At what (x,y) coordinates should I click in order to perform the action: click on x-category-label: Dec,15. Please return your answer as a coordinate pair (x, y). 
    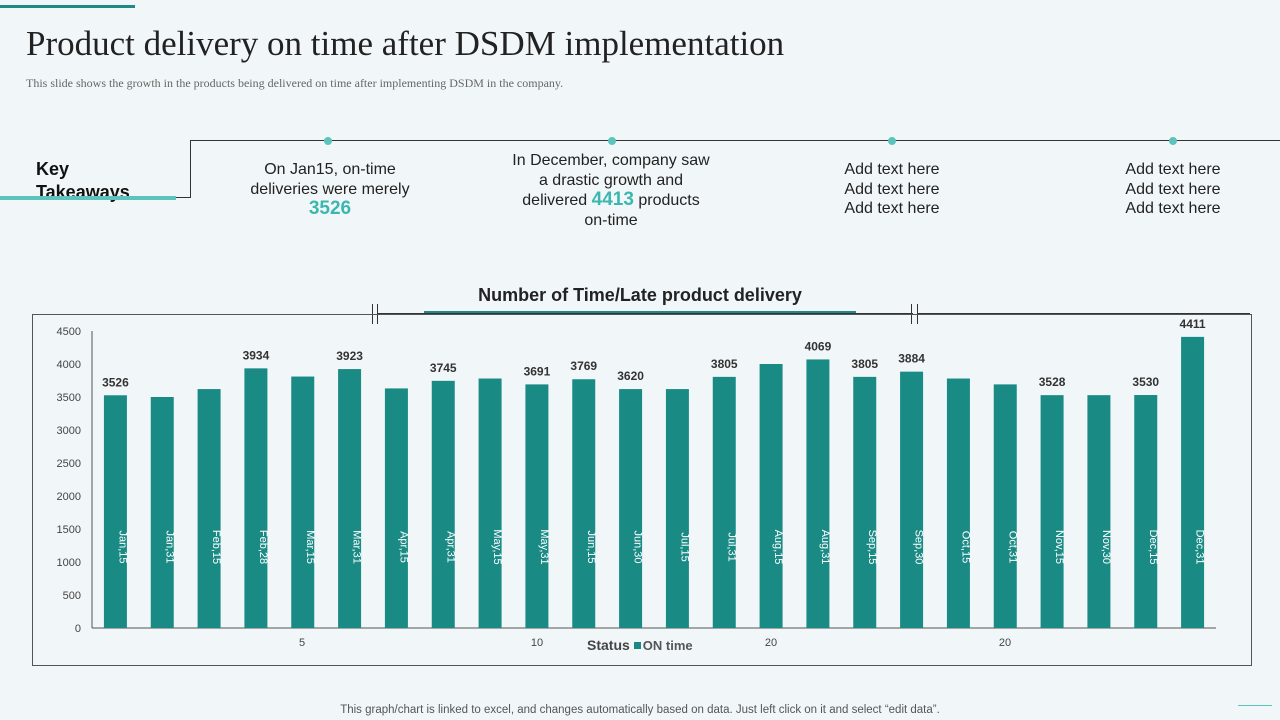
    Looking at the image, I should click on (1153, 547).